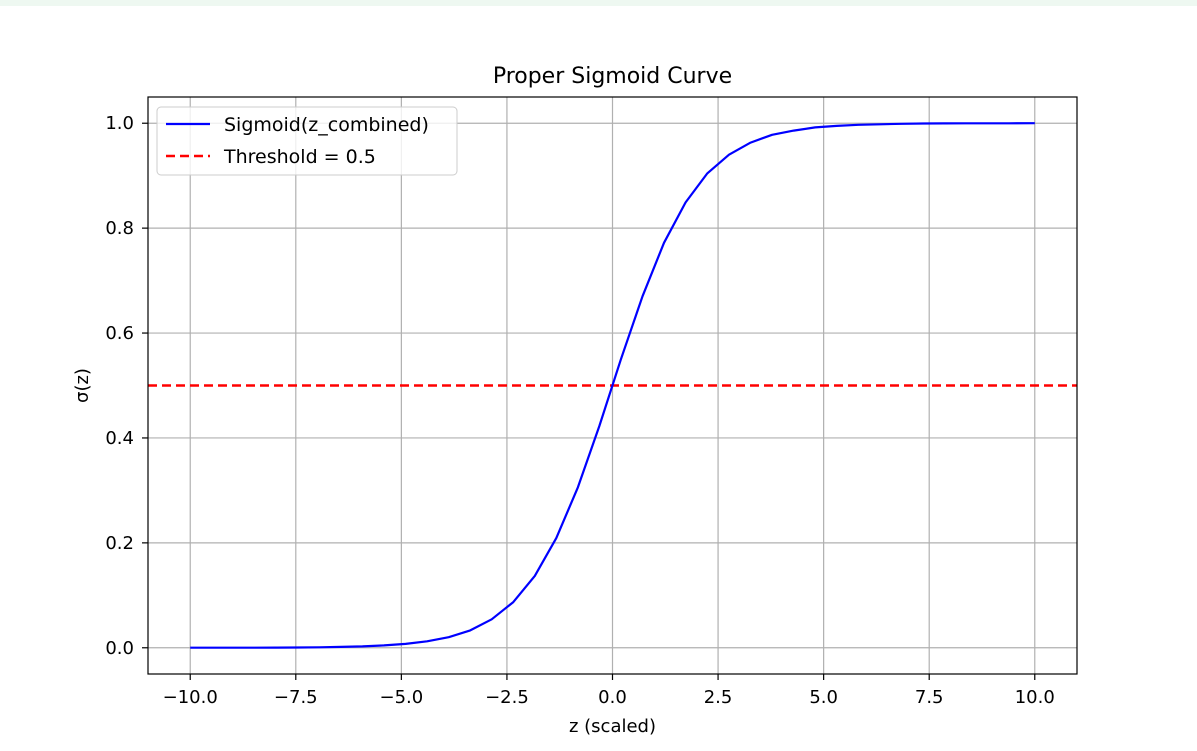  Describe the element at coordinates (119, 648) in the screenshot. I see `y-tick-label: 0.0` at that location.